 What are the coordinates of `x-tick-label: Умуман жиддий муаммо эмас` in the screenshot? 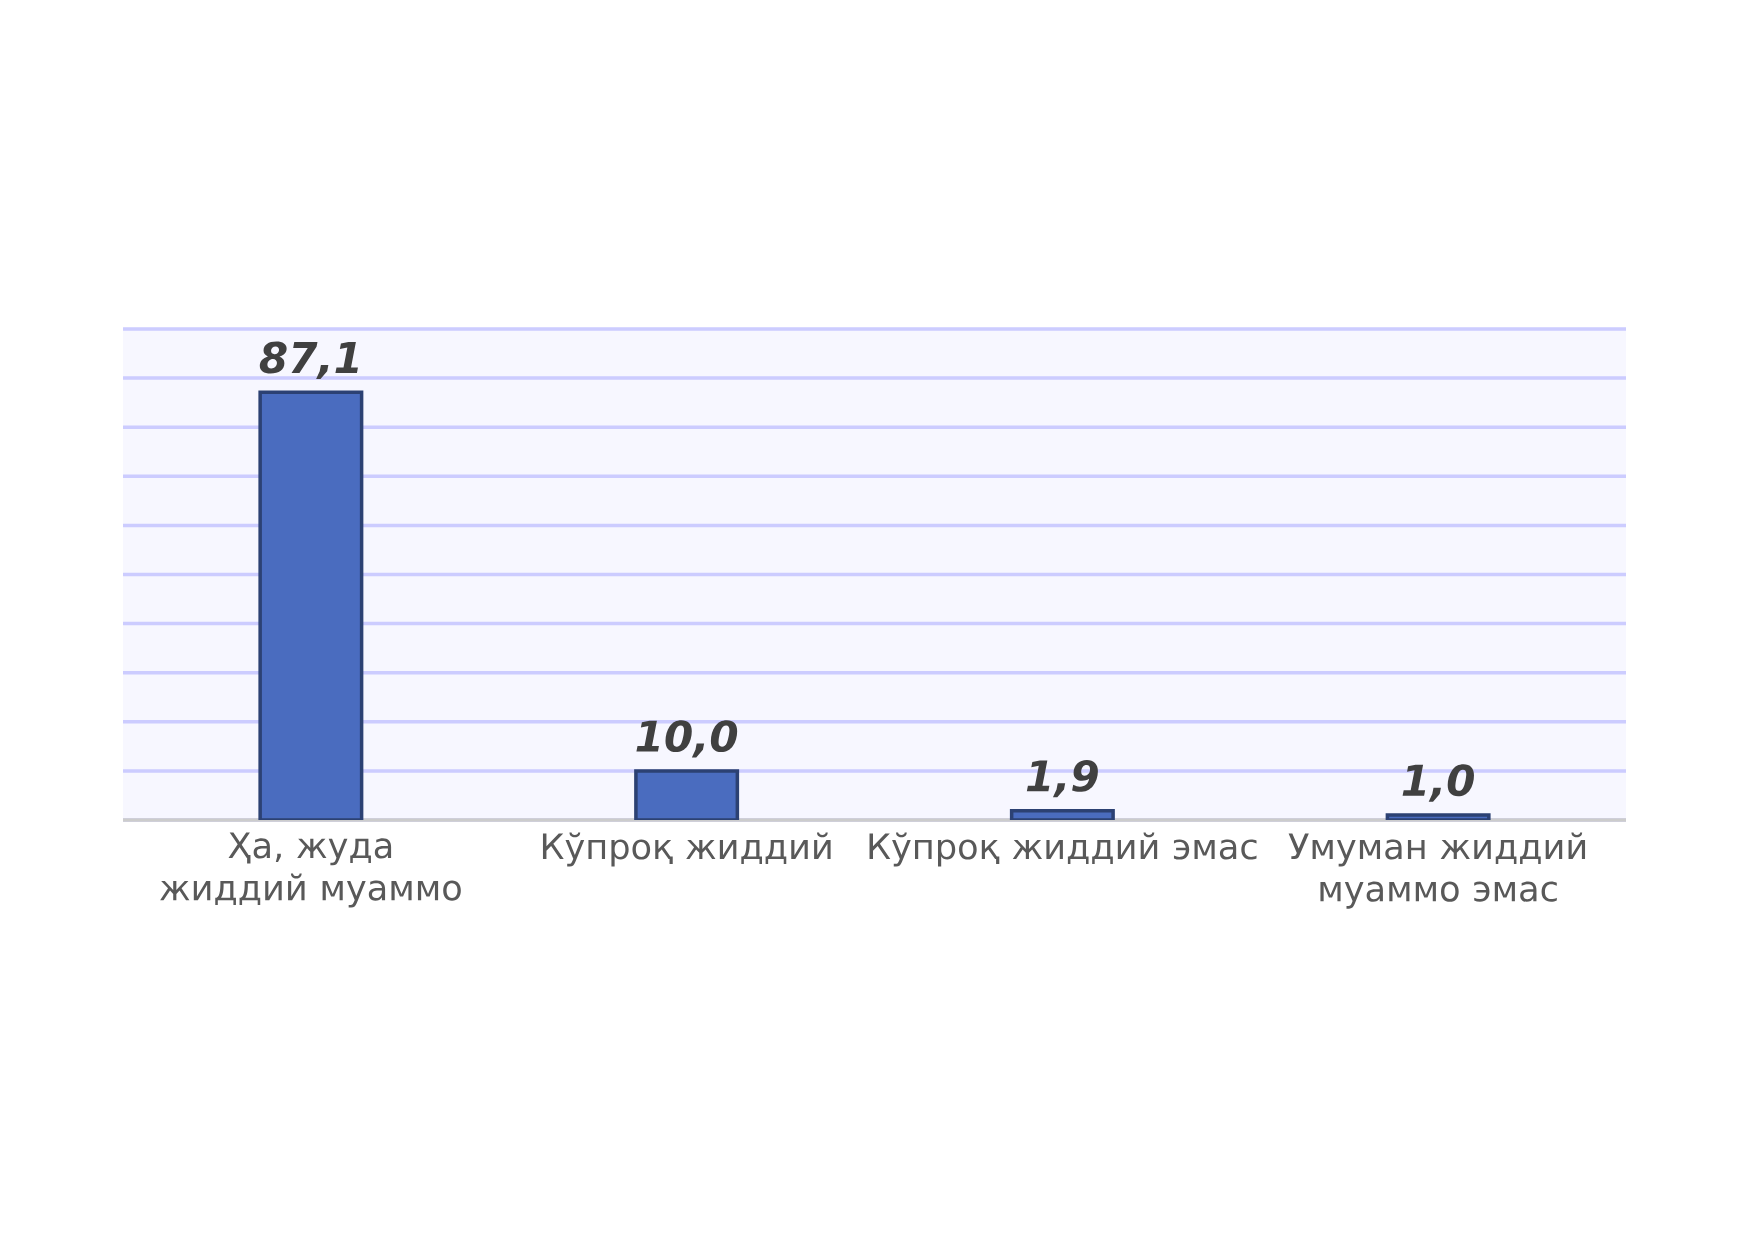 It's located at (1437, 870).